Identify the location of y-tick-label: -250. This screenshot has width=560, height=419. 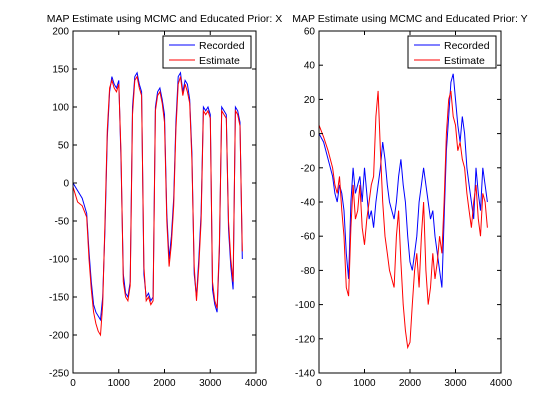
(59, 374).